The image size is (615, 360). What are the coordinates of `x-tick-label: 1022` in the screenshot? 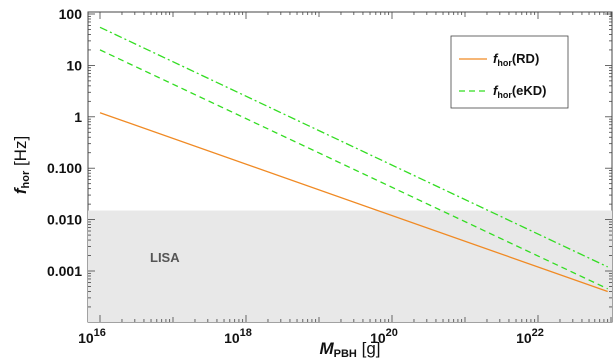 It's located at (530, 336).